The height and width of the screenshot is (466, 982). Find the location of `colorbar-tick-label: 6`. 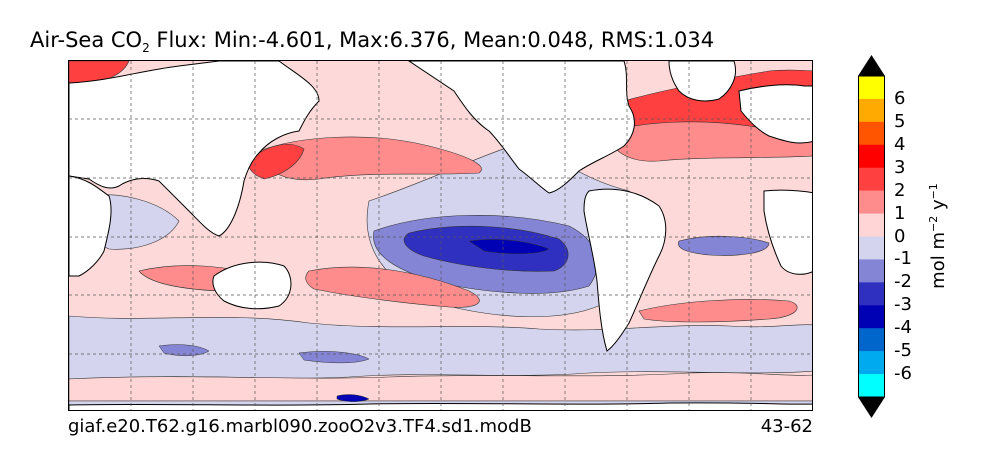

colorbar-tick-label: 6 is located at coordinates (900, 98).